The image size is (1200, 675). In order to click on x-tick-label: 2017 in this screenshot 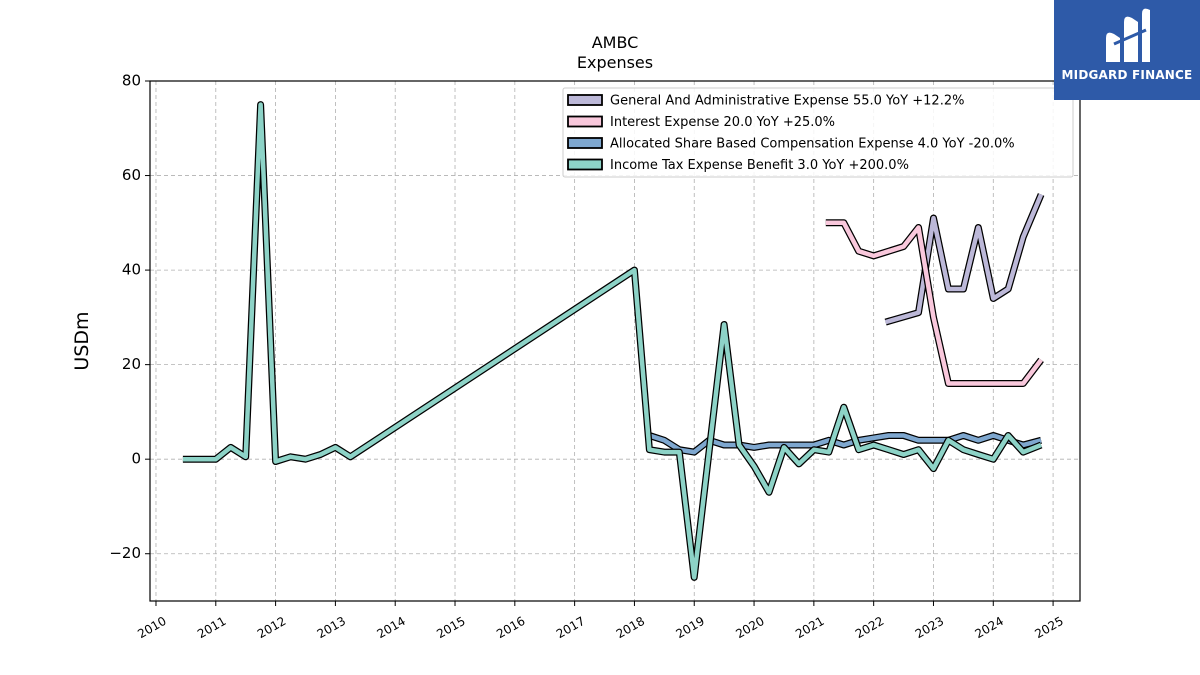, I will do `click(570, 627)`.